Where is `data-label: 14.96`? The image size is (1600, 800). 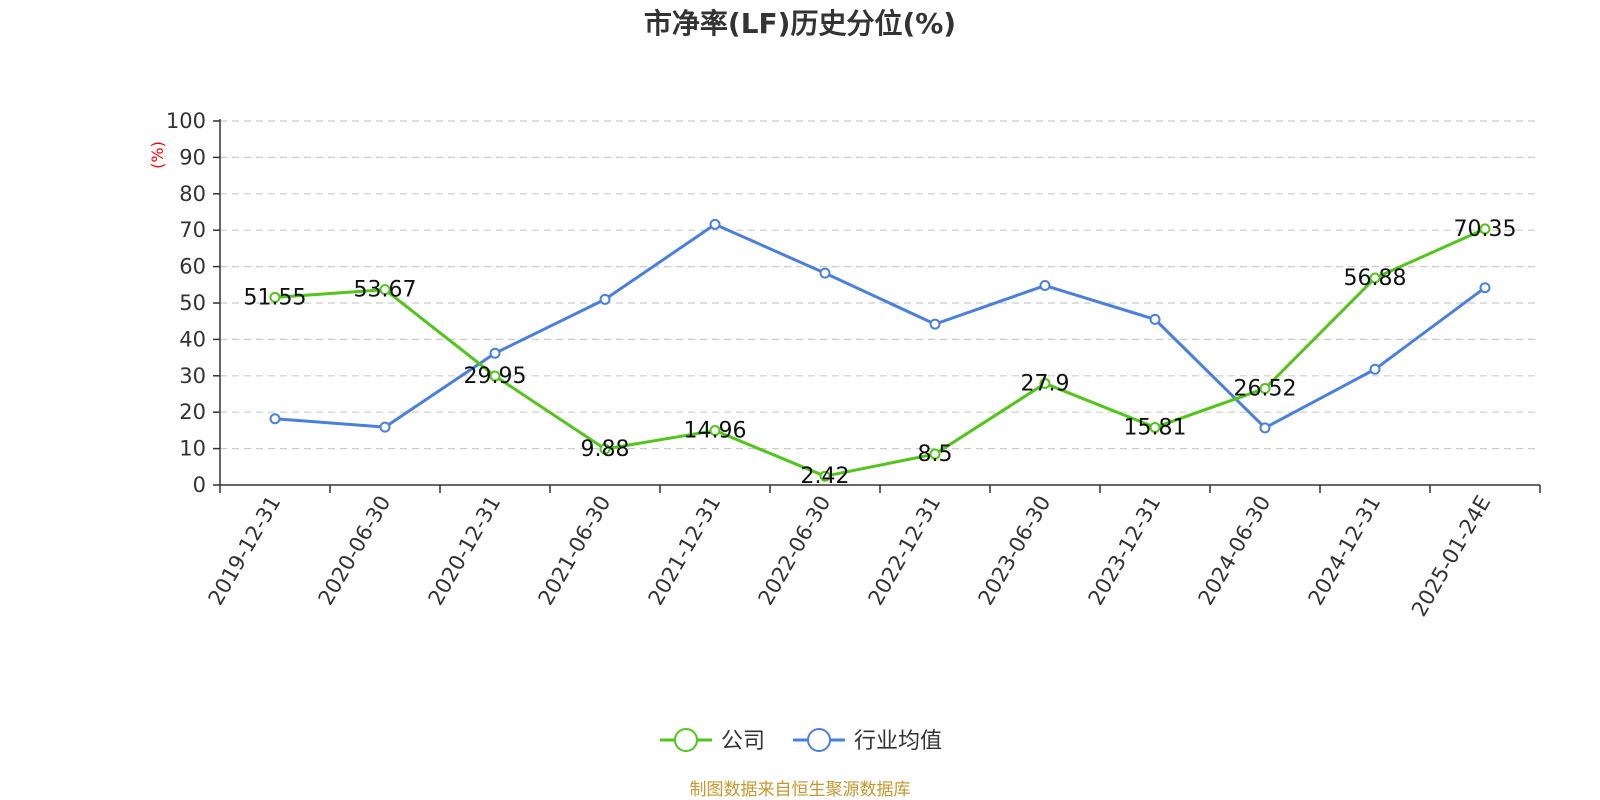
data-label: 14.96 is located at coordinates (715, 431).